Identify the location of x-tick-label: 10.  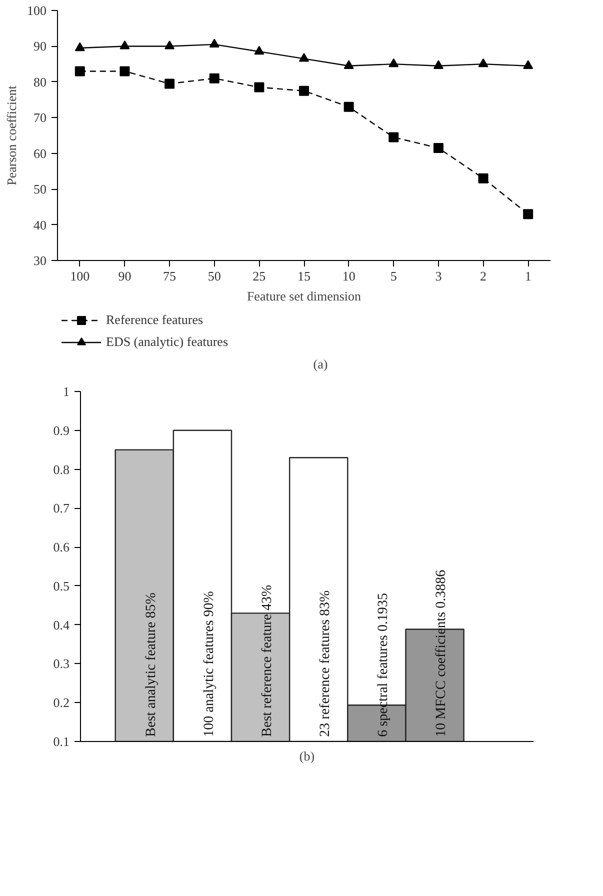
(349, 276).